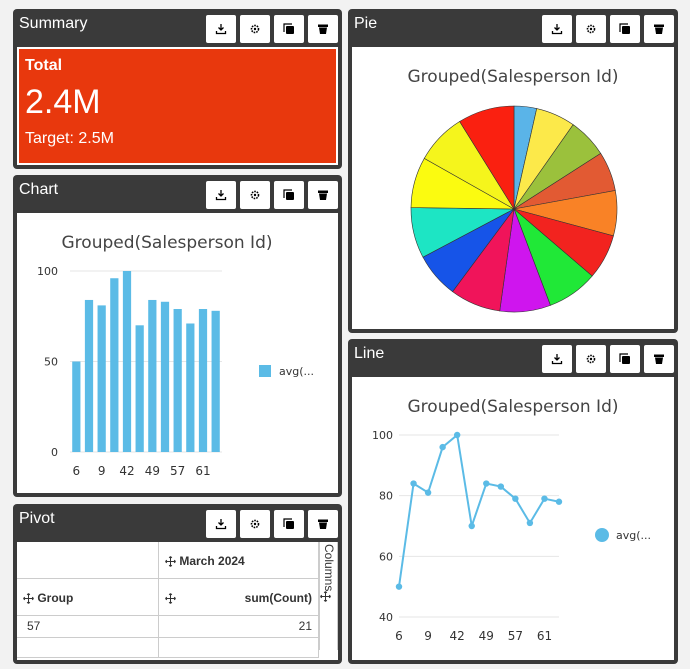 This screenshot has width=690, height=669. Describe the element at coordinates (479, 510) in the screenshot. I see `series-line` at that location.